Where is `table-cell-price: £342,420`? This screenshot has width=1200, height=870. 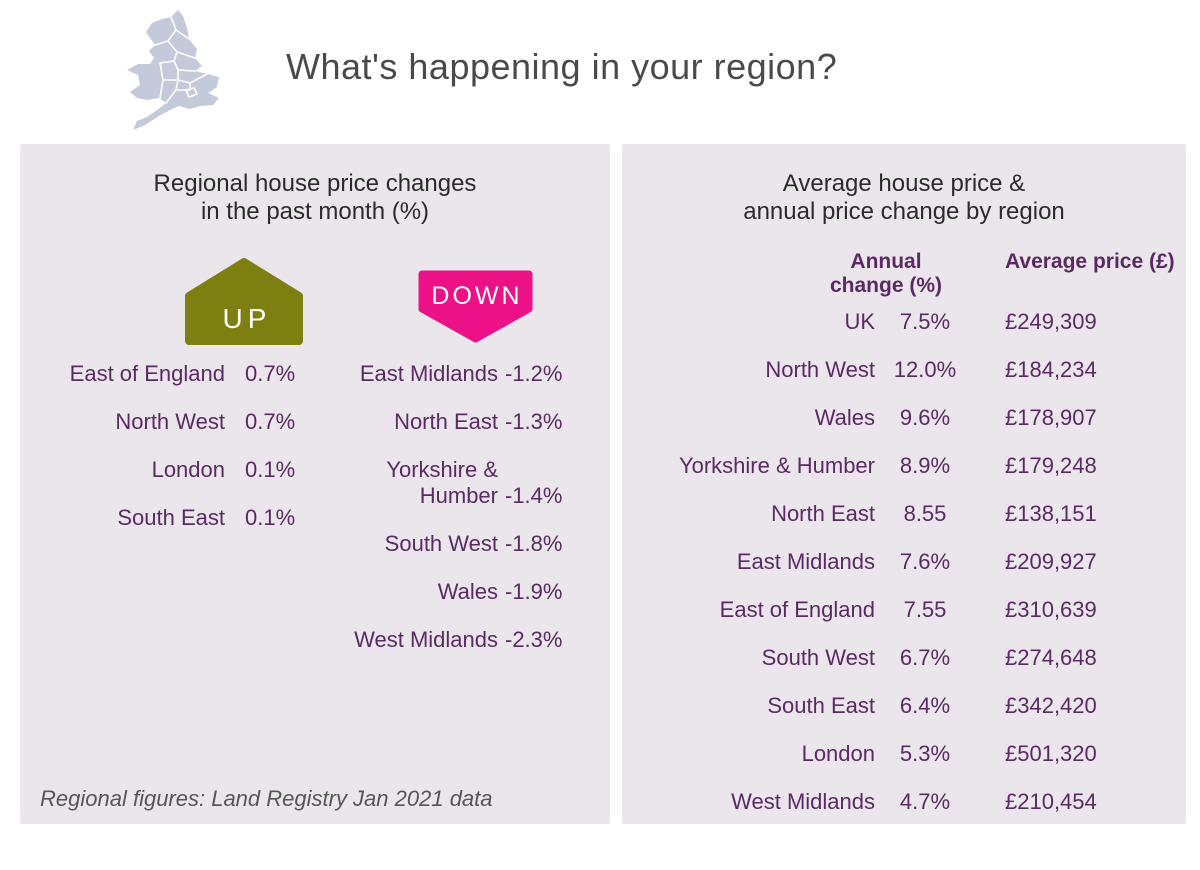
table-cell-price: £342,420 is located at coordinates (1051, 705).